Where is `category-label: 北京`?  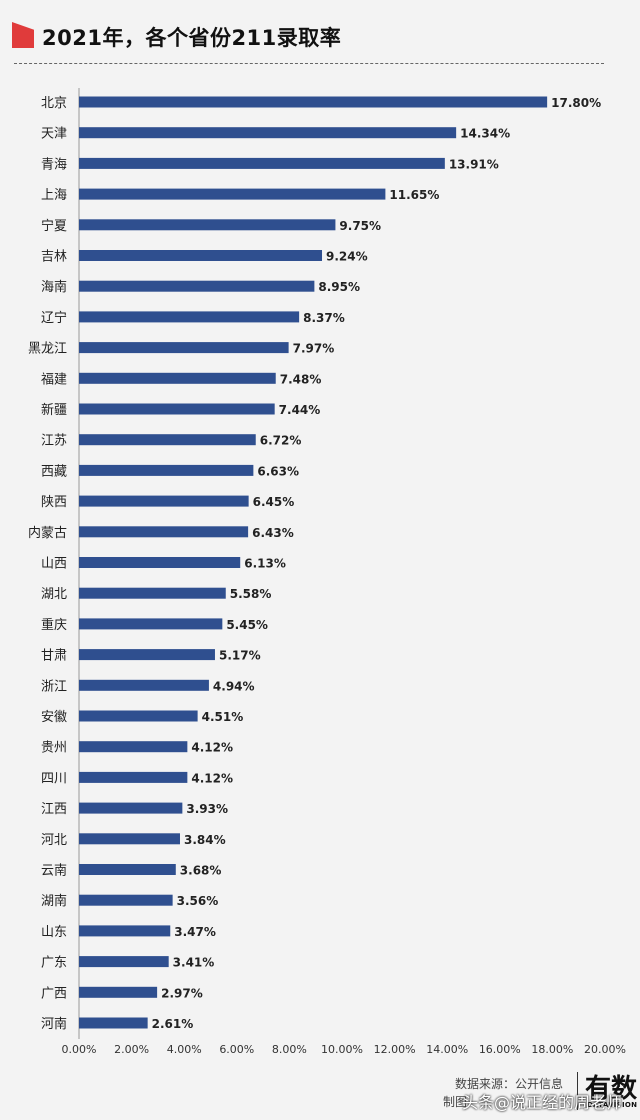 category-label: 北京 is located at coordinates (54, 103).